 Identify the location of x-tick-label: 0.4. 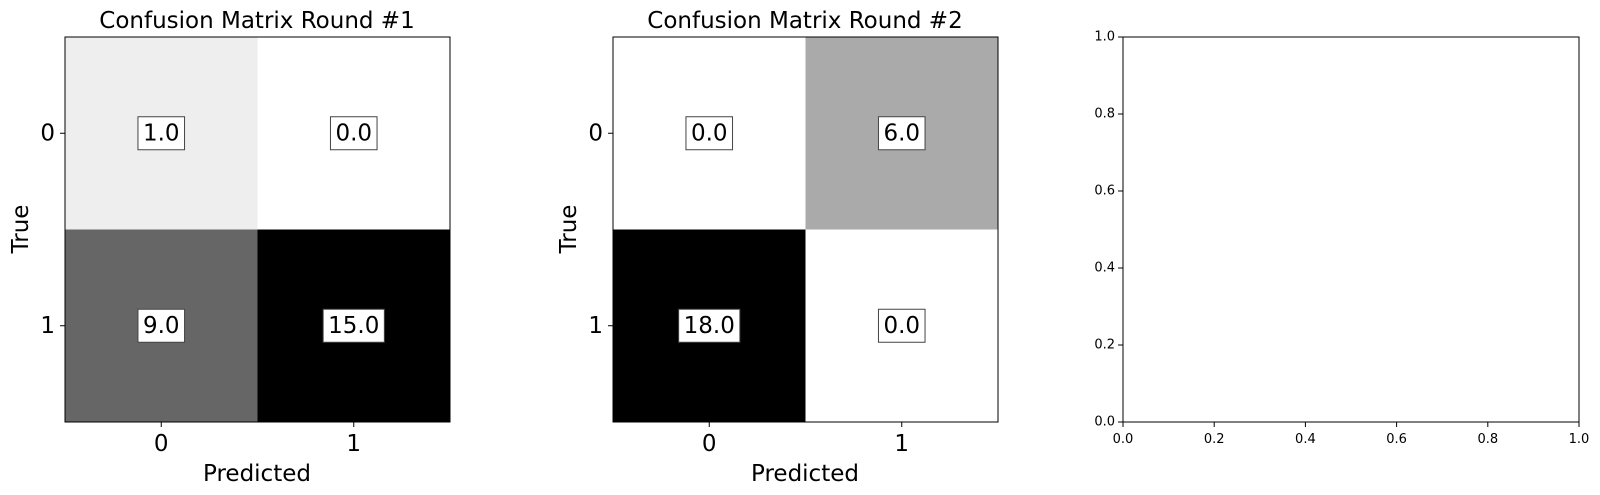
(1305, 439).